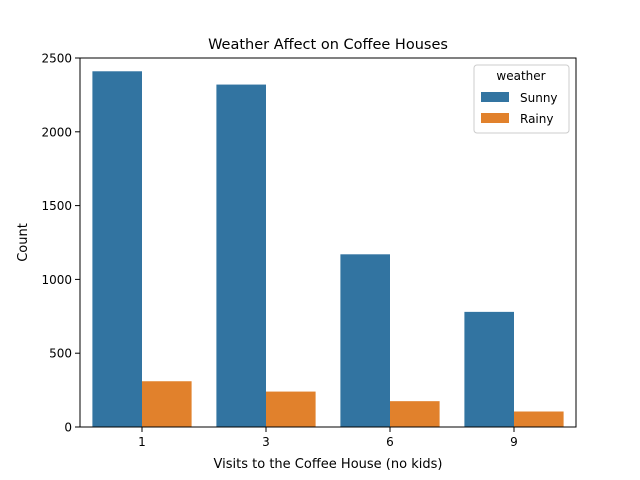 The image size is (640, 480). I want to click on legend-label-sunny: Sunny, so click(539, 98).